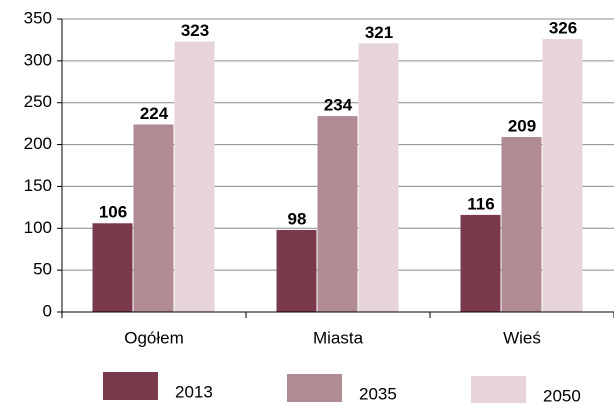 Image resolution: width=614 pixels, height=408 pixels. Describe the element at coordinates (195, 30) in the screenshot. I see `value-label: 323` at that location.